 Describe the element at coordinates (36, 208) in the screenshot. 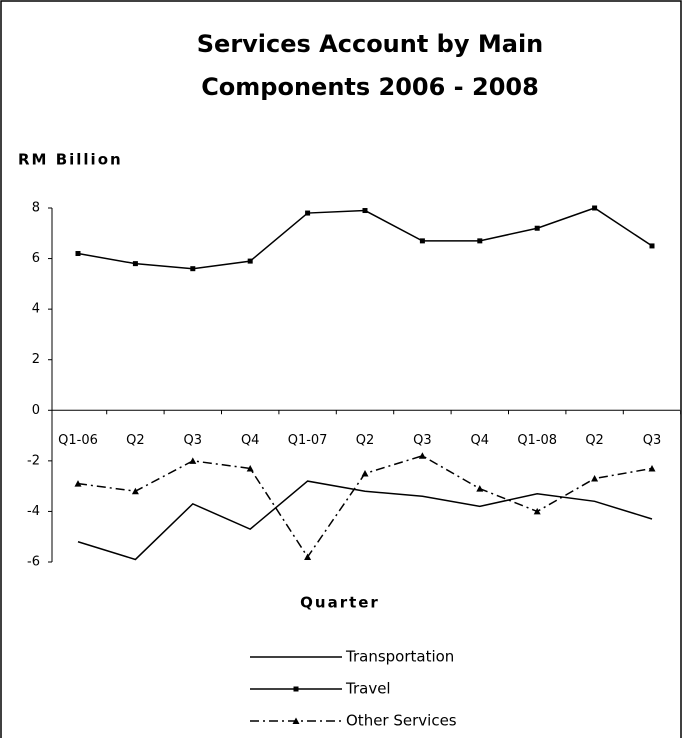

I see `y-tick-label: 8` at that location.